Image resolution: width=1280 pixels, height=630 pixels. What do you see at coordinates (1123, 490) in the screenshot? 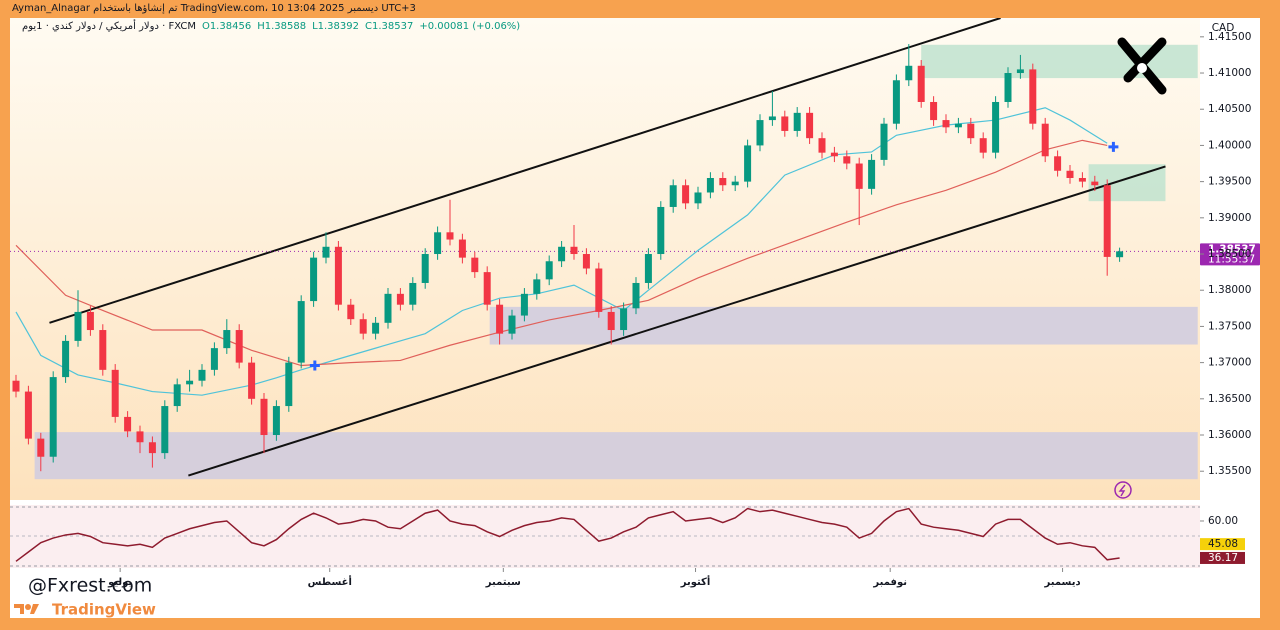
I see `alert-icon` at bounding box center [1123, 490].